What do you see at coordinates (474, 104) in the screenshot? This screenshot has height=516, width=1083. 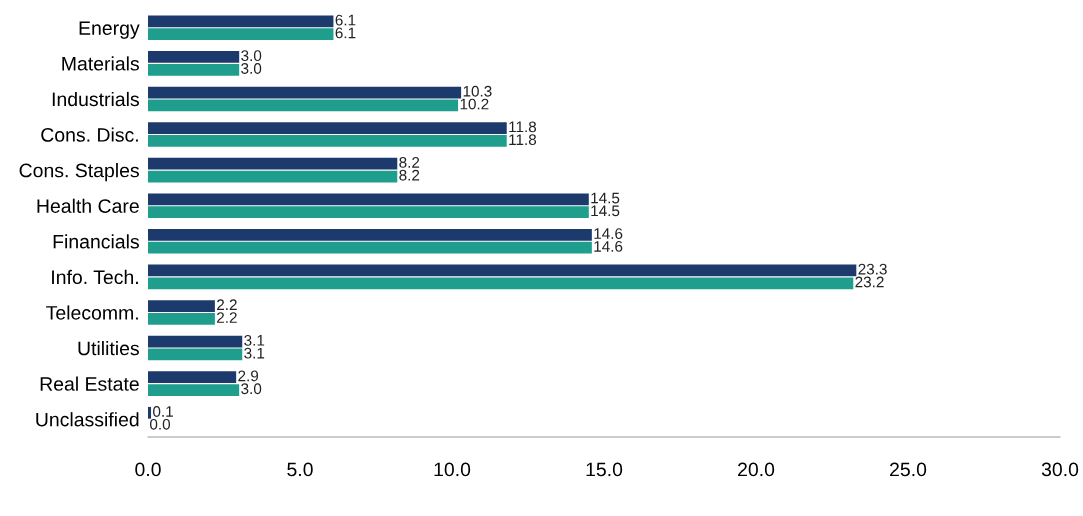 I see `data-label: 10.2` at bounding box center [474, 104].